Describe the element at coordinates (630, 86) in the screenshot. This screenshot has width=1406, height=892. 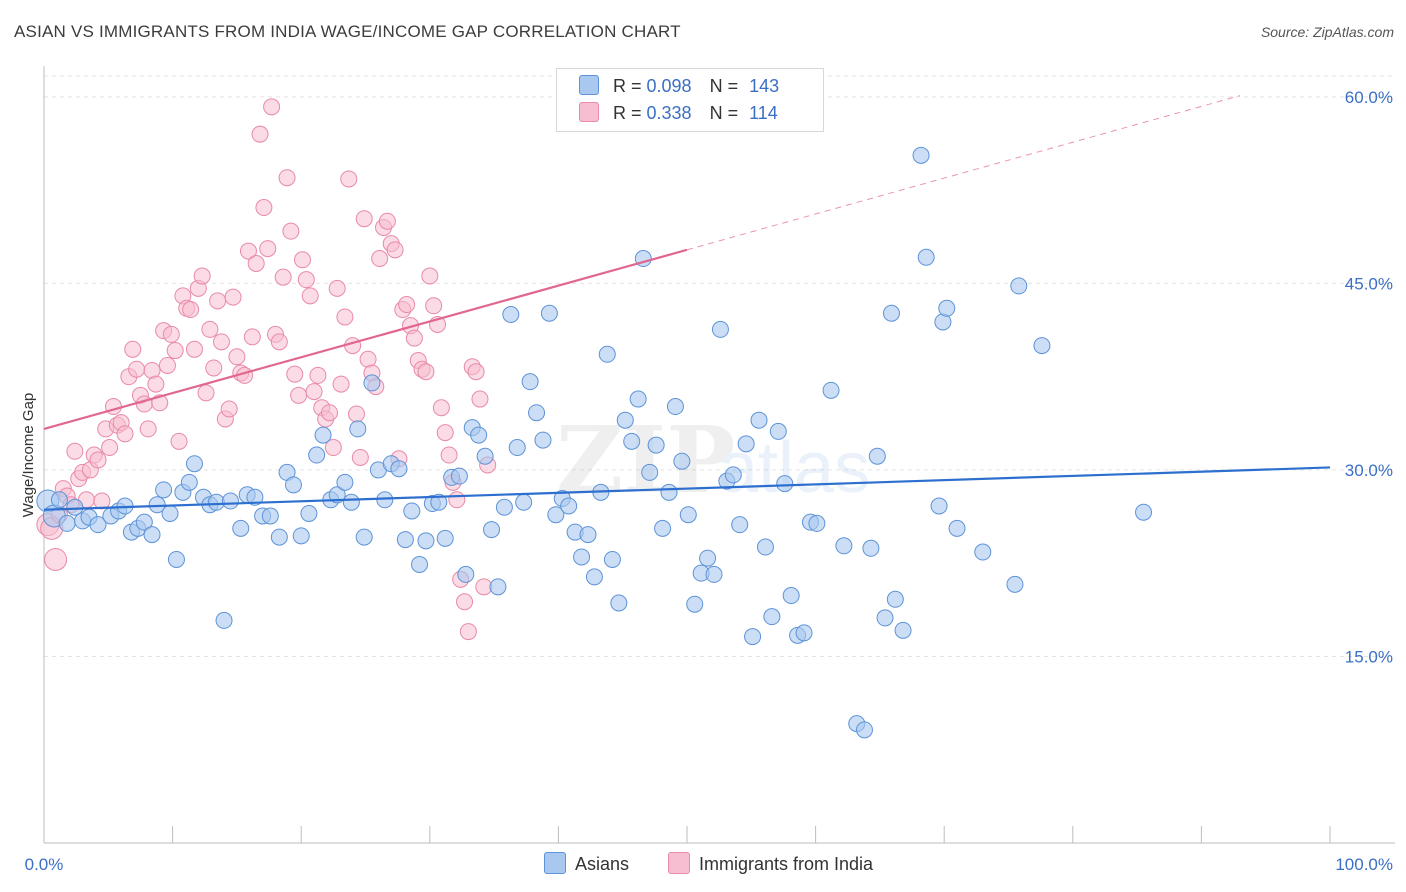
I see `r-label: R =` at that location.